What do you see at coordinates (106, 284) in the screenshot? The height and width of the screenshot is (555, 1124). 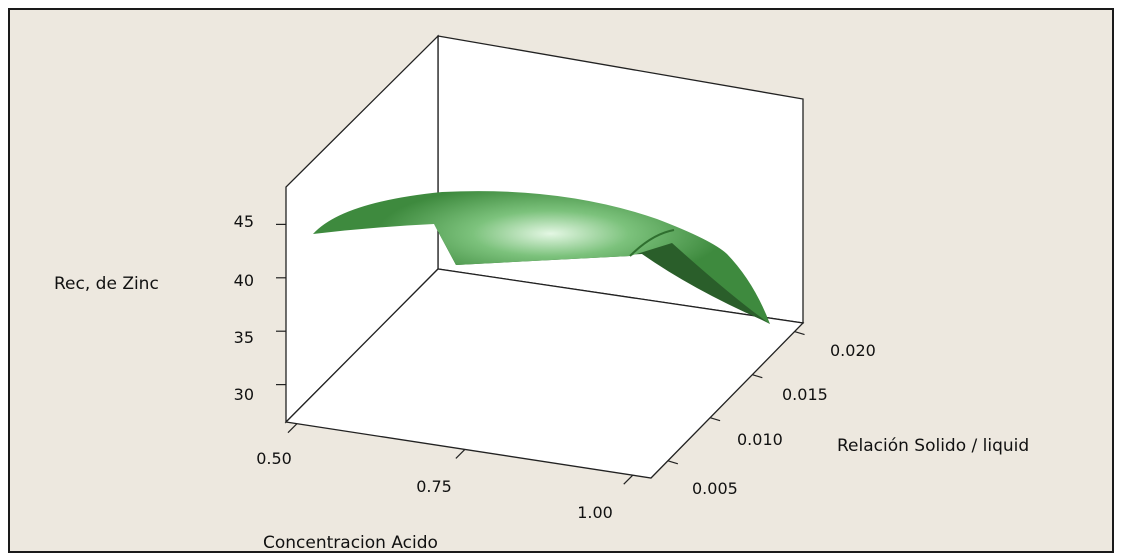 I see `z-axis-title: Rec, de Zinc` at bounding box center [106, 284].